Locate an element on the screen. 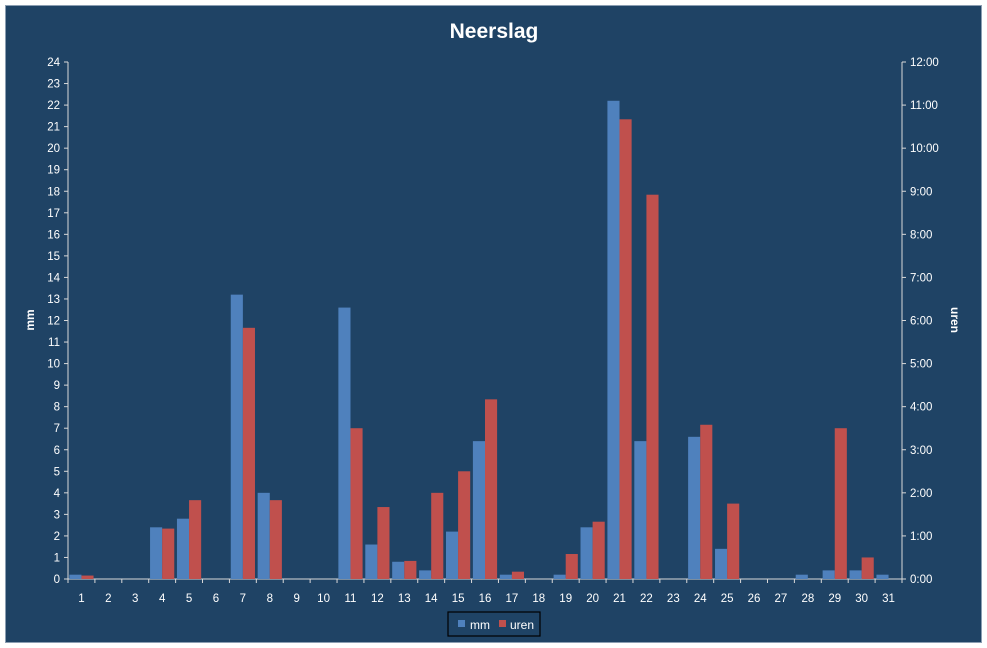  left-tick-label: 9 is located at coordinates (57, 386).